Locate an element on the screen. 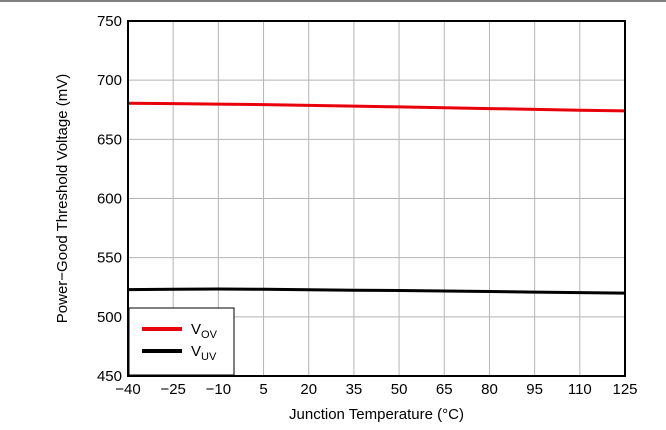 The image size is (666, 430). x-tick-label: 95 is located at coordinates (534, 389).